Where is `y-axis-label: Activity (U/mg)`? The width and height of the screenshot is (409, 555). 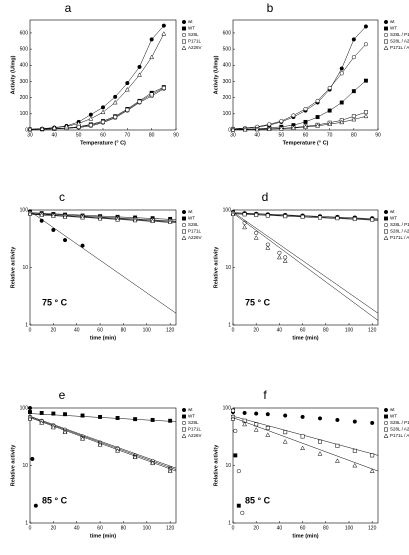 y-axis-label: Activity (U/mg) is located at coordinates (216, 74).